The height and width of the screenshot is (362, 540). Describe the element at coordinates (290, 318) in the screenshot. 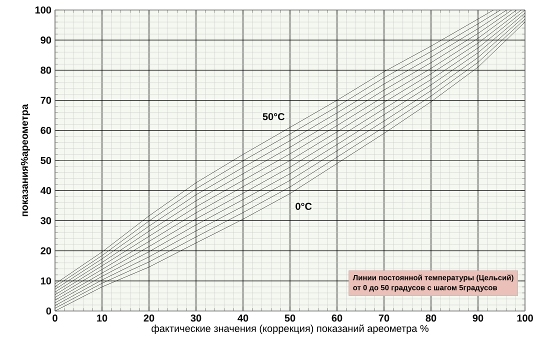

I see `x-tick-label: 50` at that location.